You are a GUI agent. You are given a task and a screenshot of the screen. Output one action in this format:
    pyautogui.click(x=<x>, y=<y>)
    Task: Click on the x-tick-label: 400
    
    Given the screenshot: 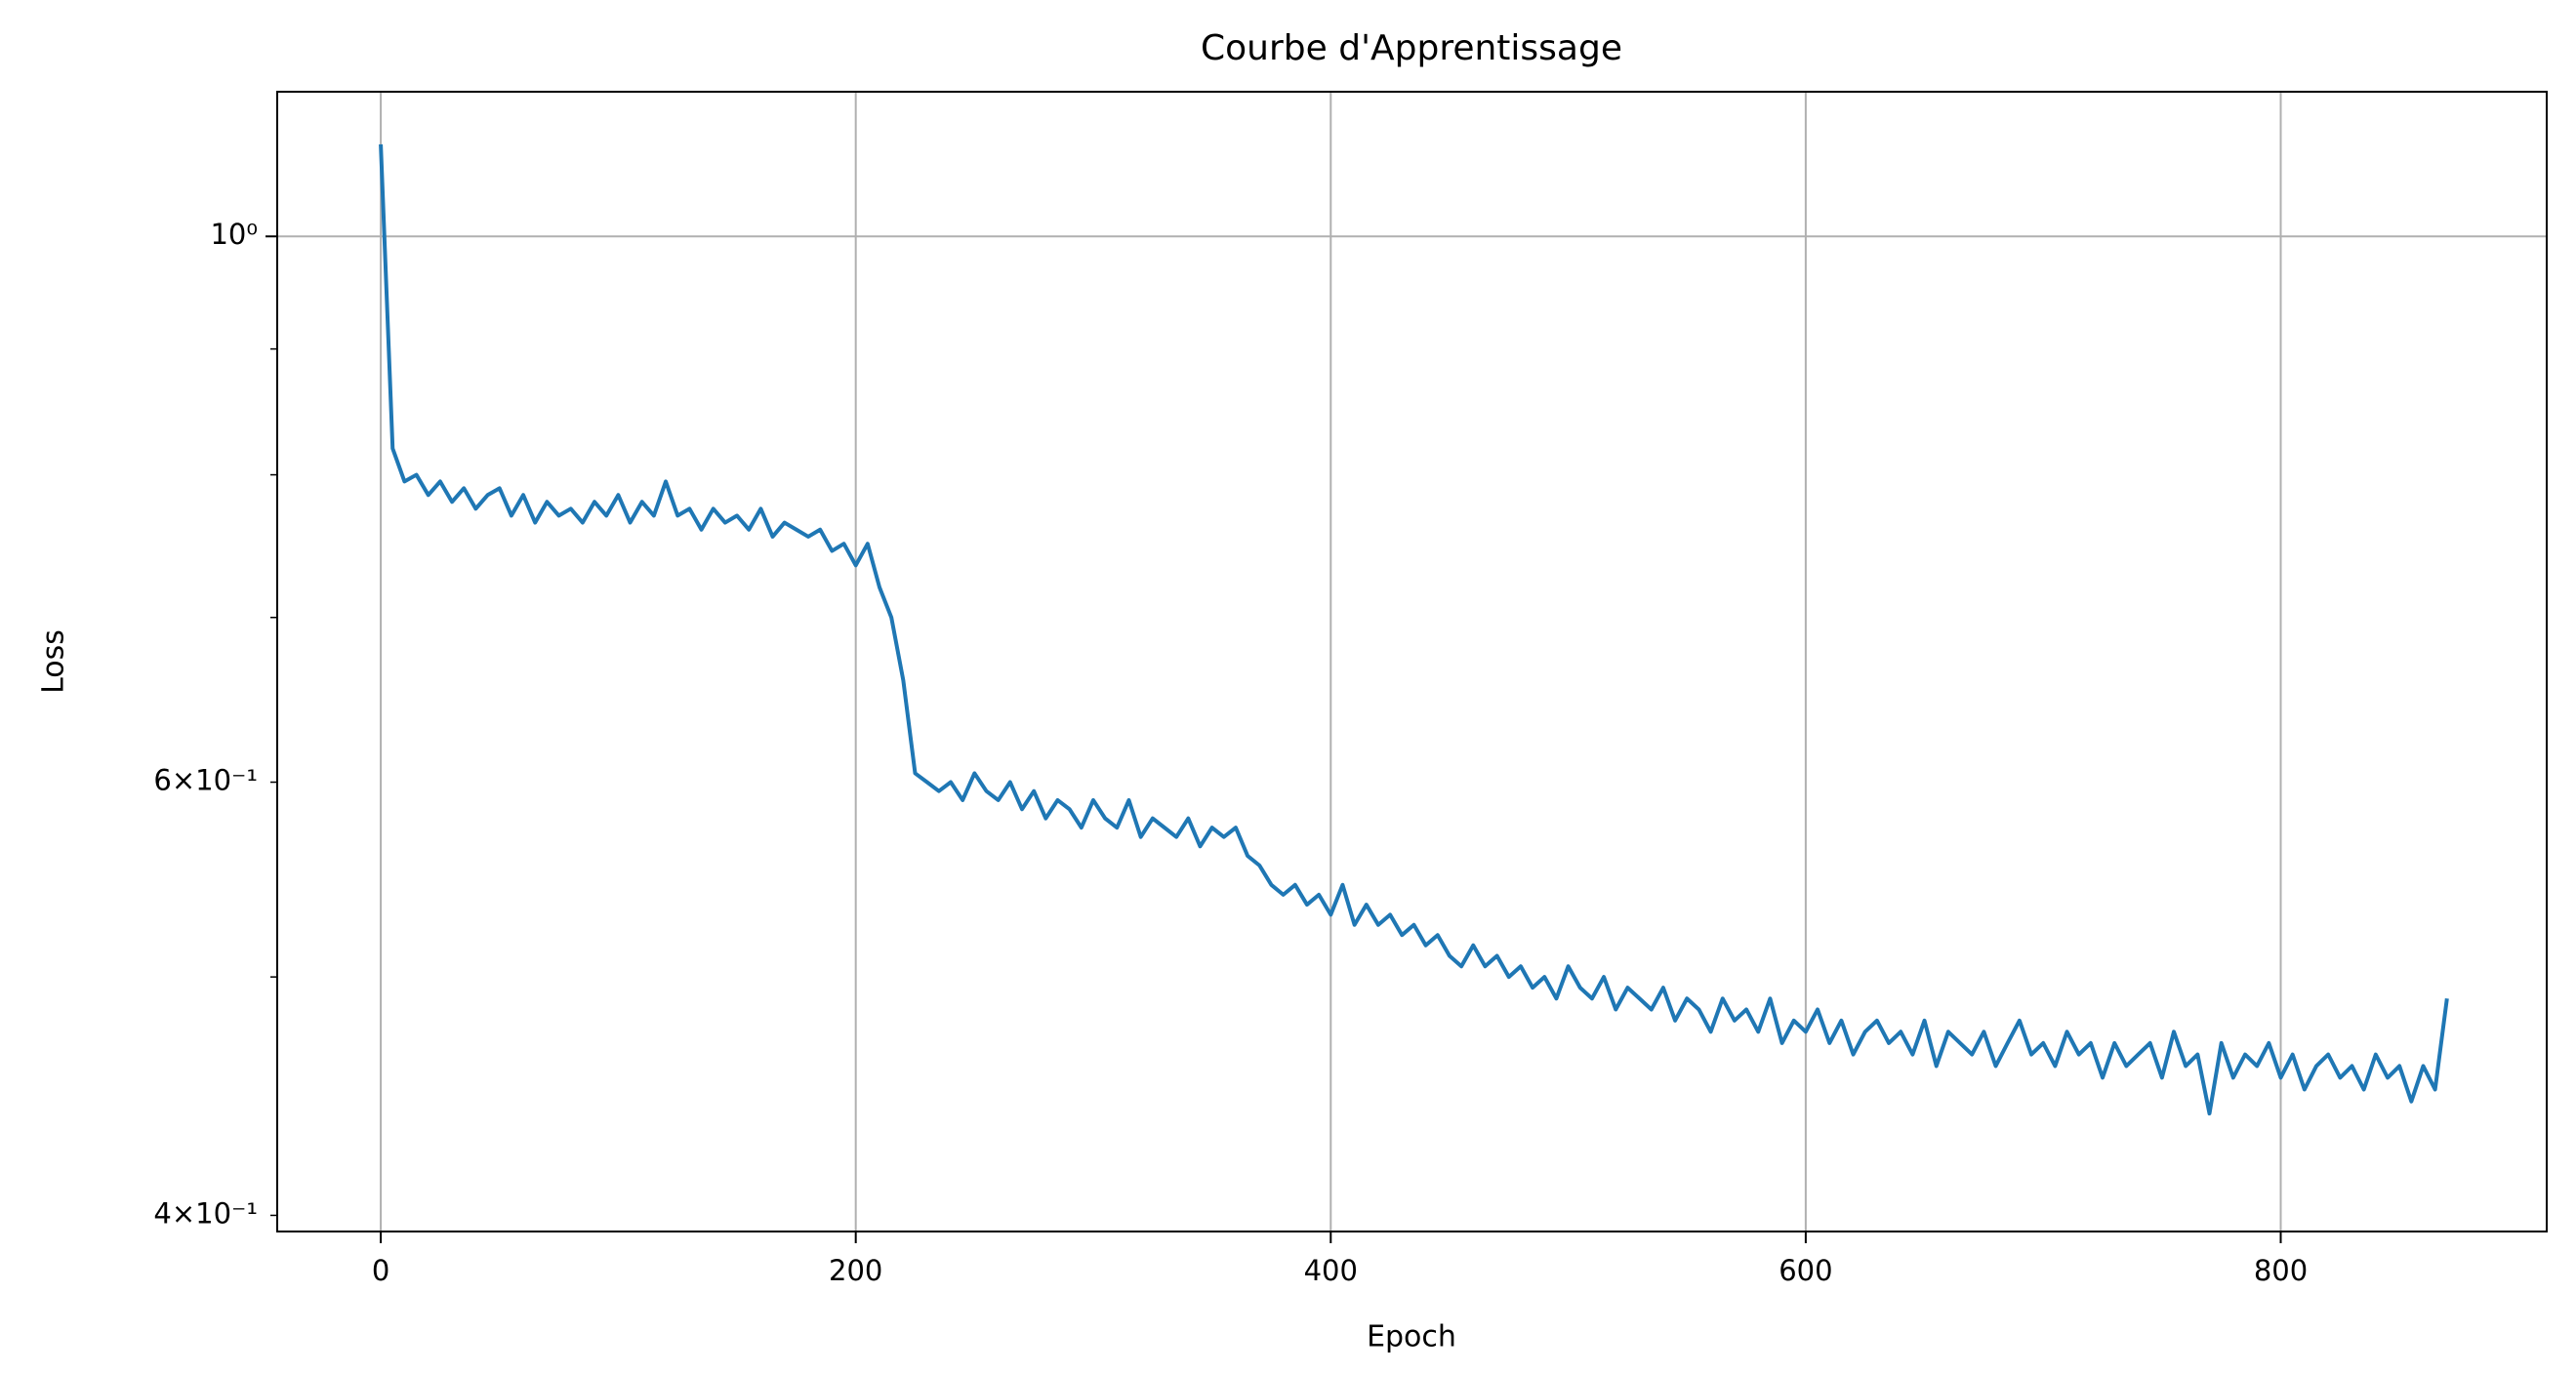 What is the action you would take?
    pyautogui.click(x=1331, y=1271)
    